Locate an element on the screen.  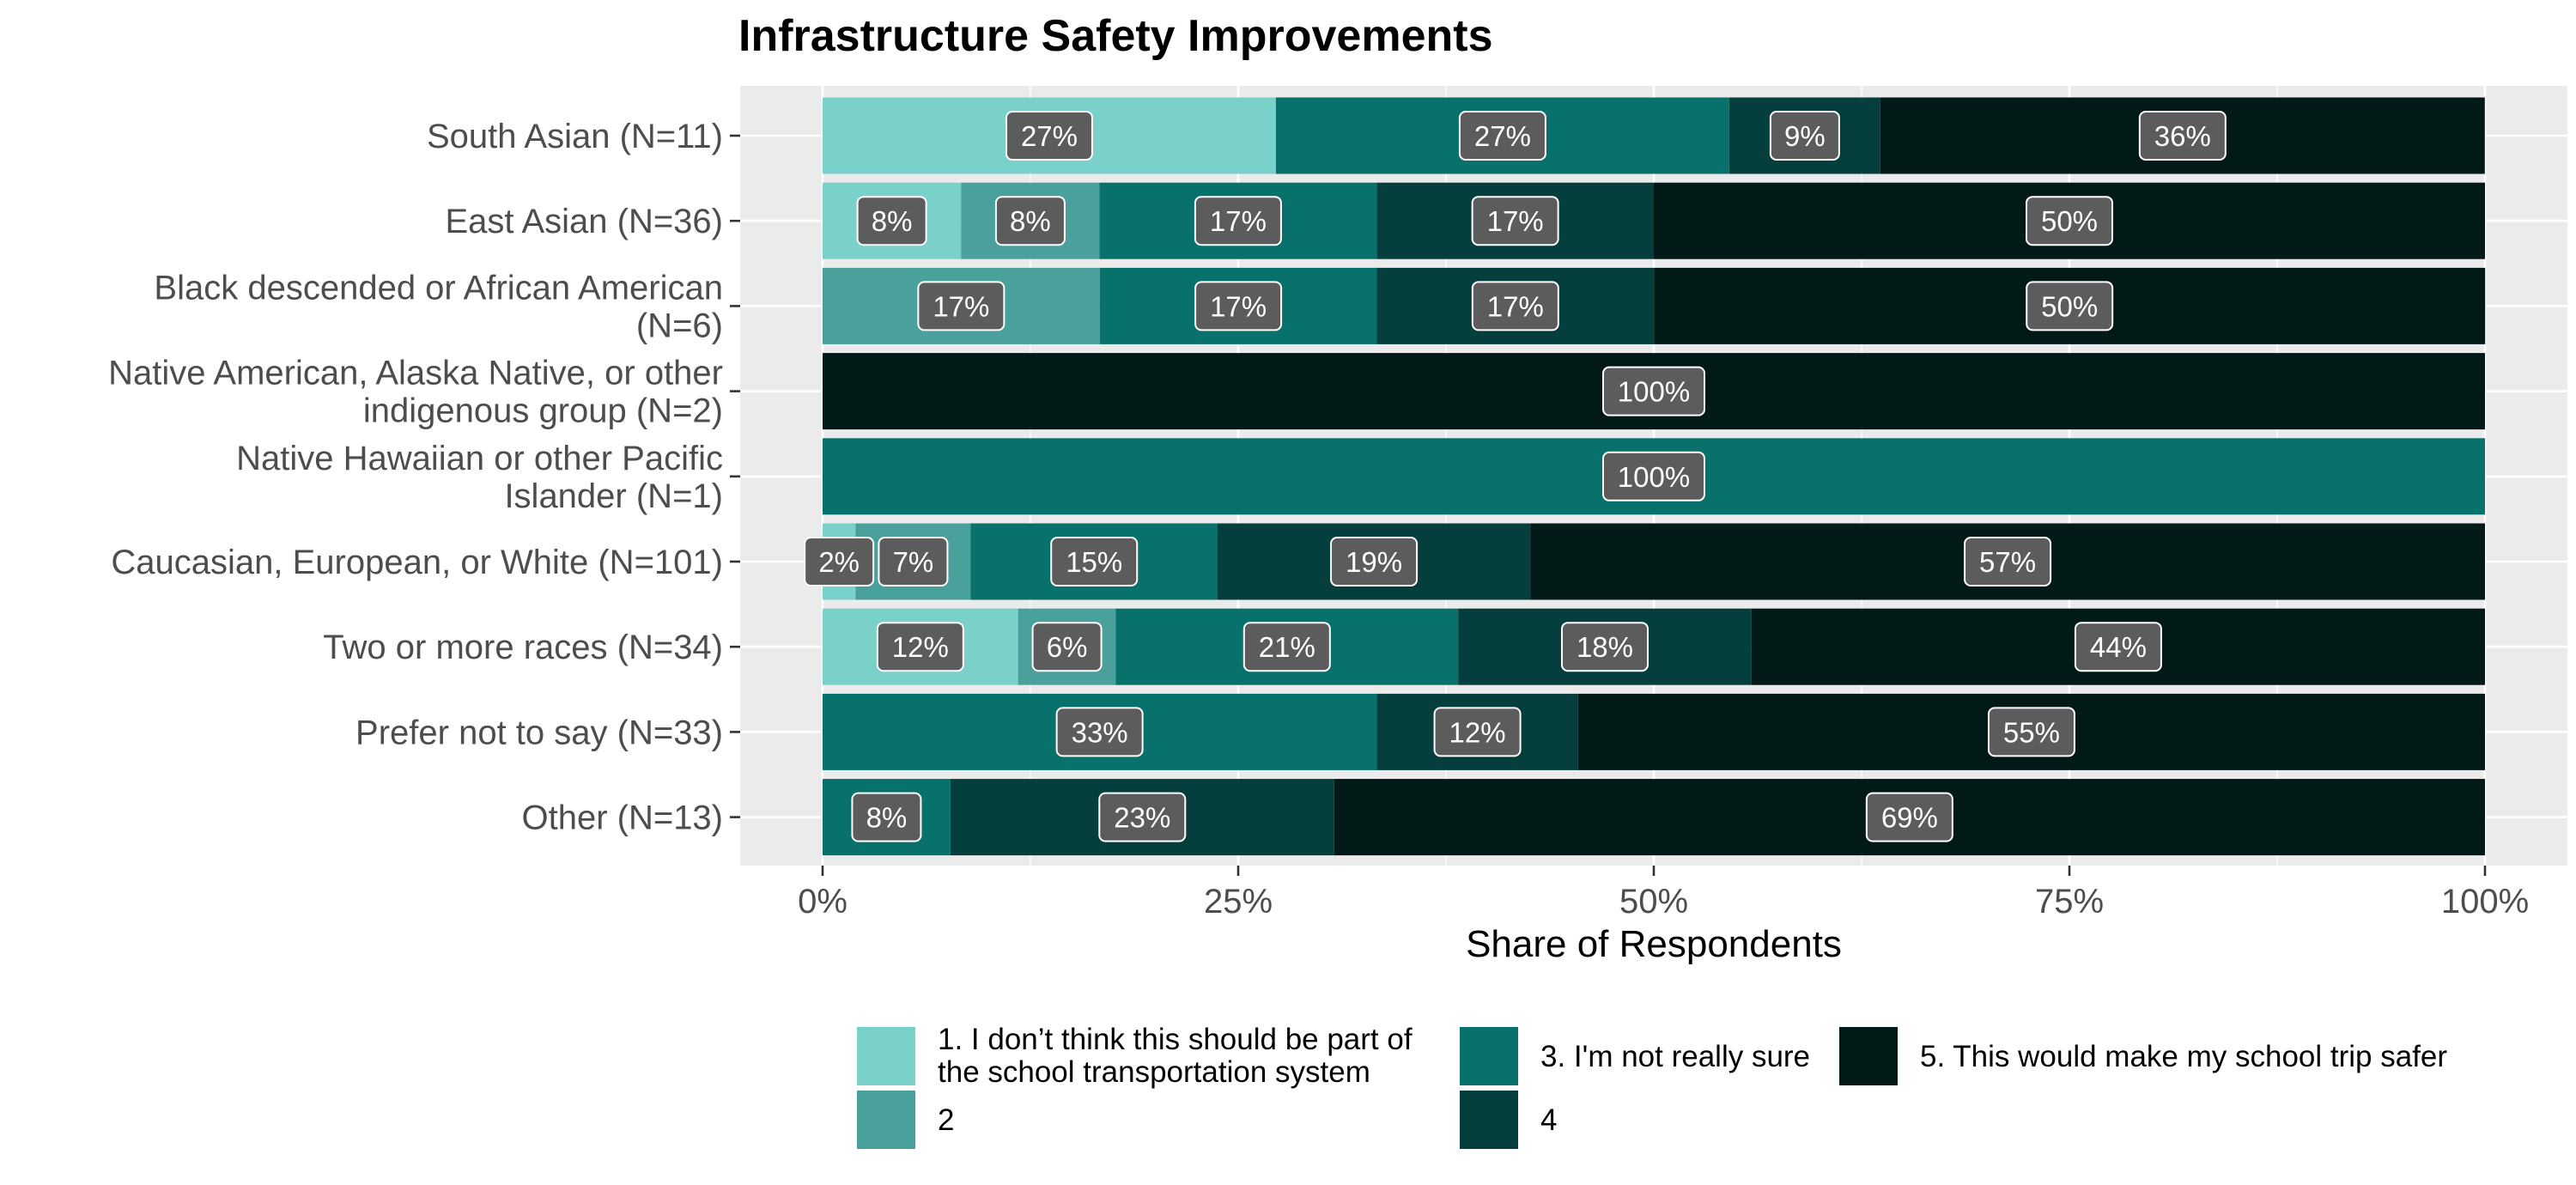
value-label: 27% is located at coordinates (1049, 136).